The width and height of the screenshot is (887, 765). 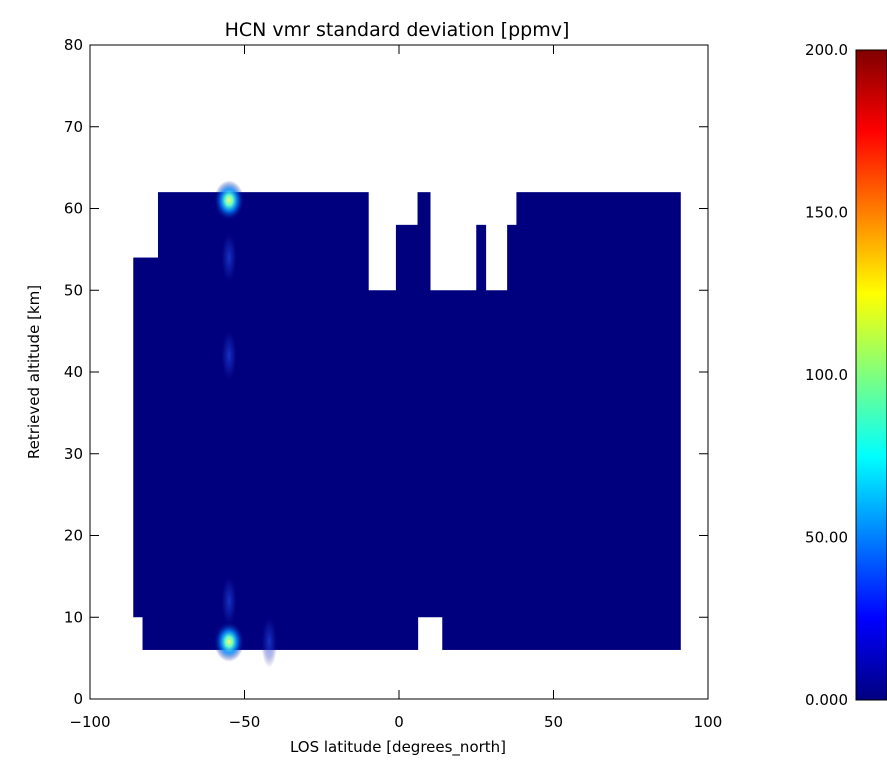 What do you see at coordinates (73, 372) in the screenshot?
I see `y-tick-label: 40` at bounding box center [73, 372].